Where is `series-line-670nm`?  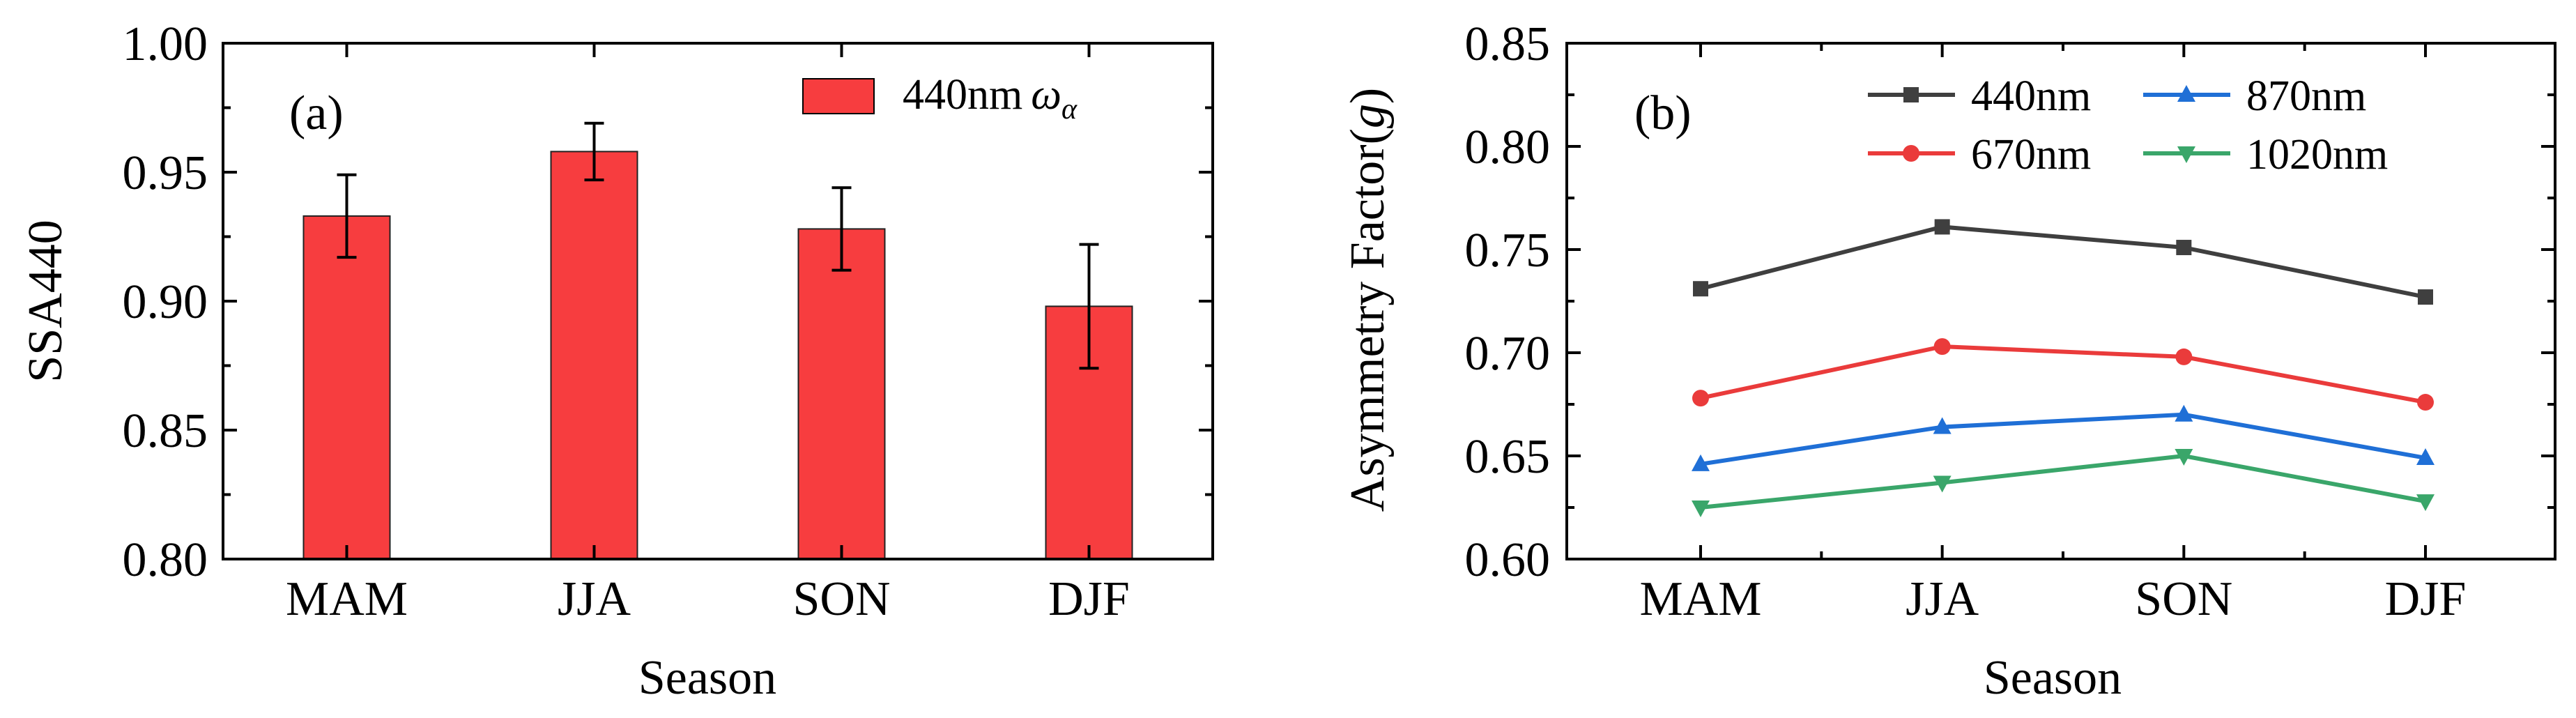 series-line-670nm is located at coordinates (2063, 374).